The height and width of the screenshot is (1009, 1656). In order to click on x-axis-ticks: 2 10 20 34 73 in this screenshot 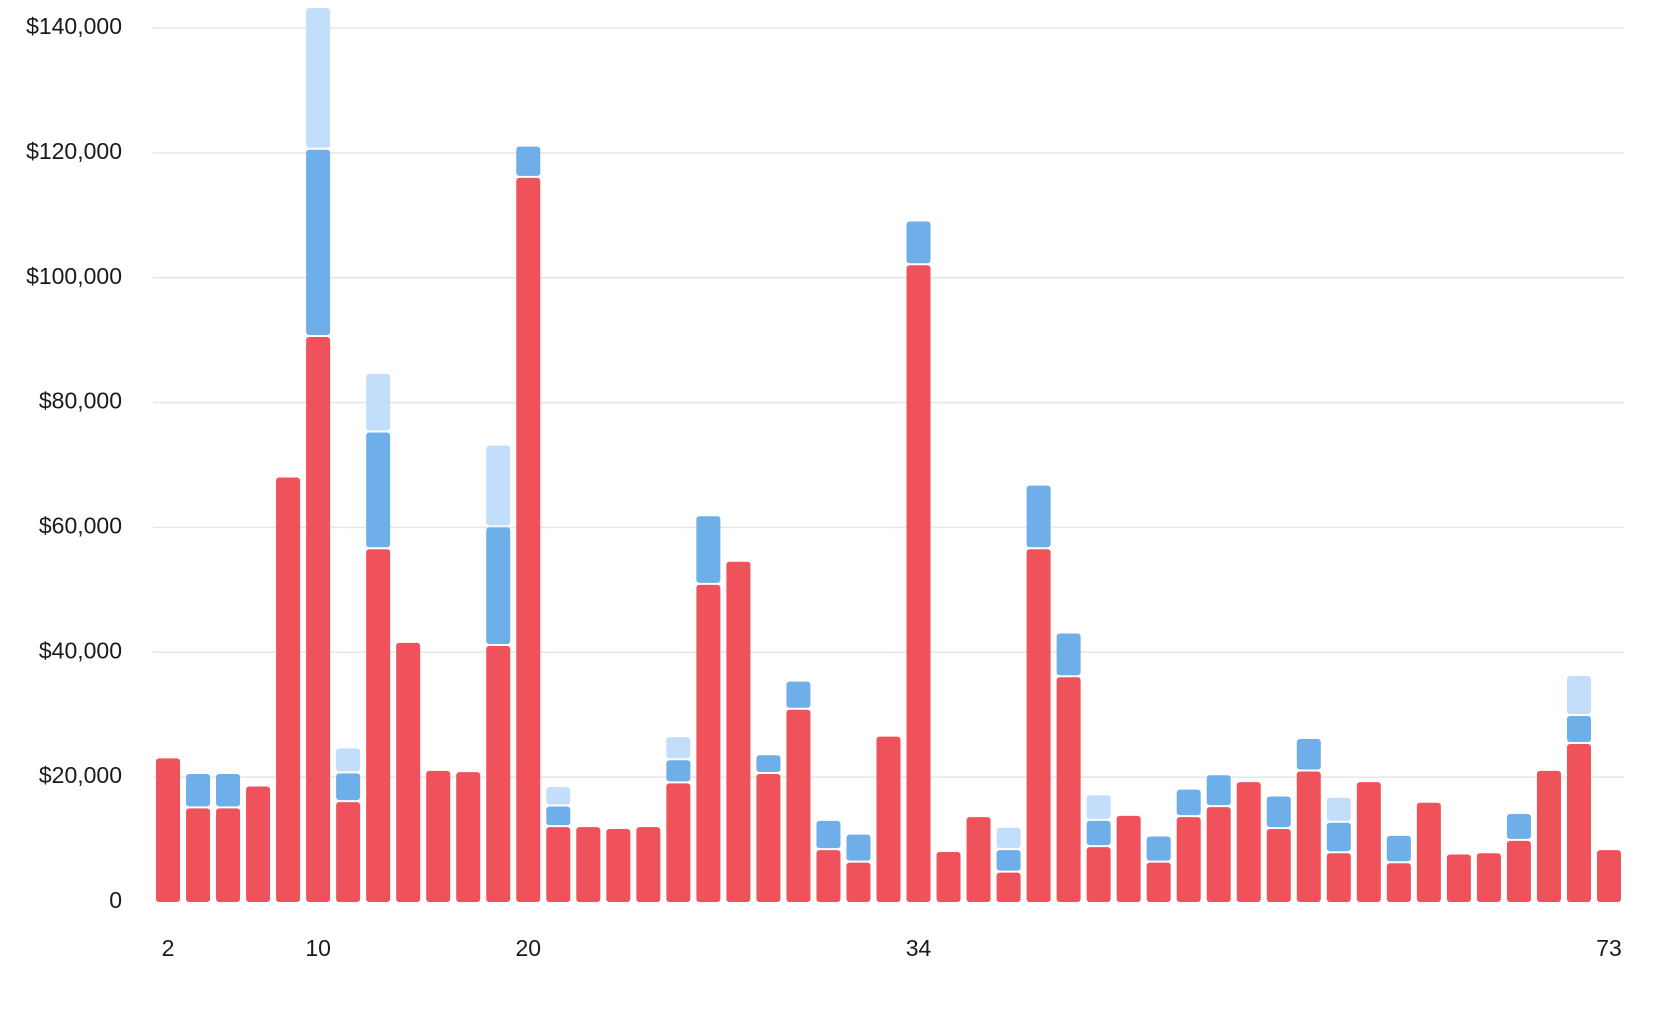, I will do `click(892, 948)`.